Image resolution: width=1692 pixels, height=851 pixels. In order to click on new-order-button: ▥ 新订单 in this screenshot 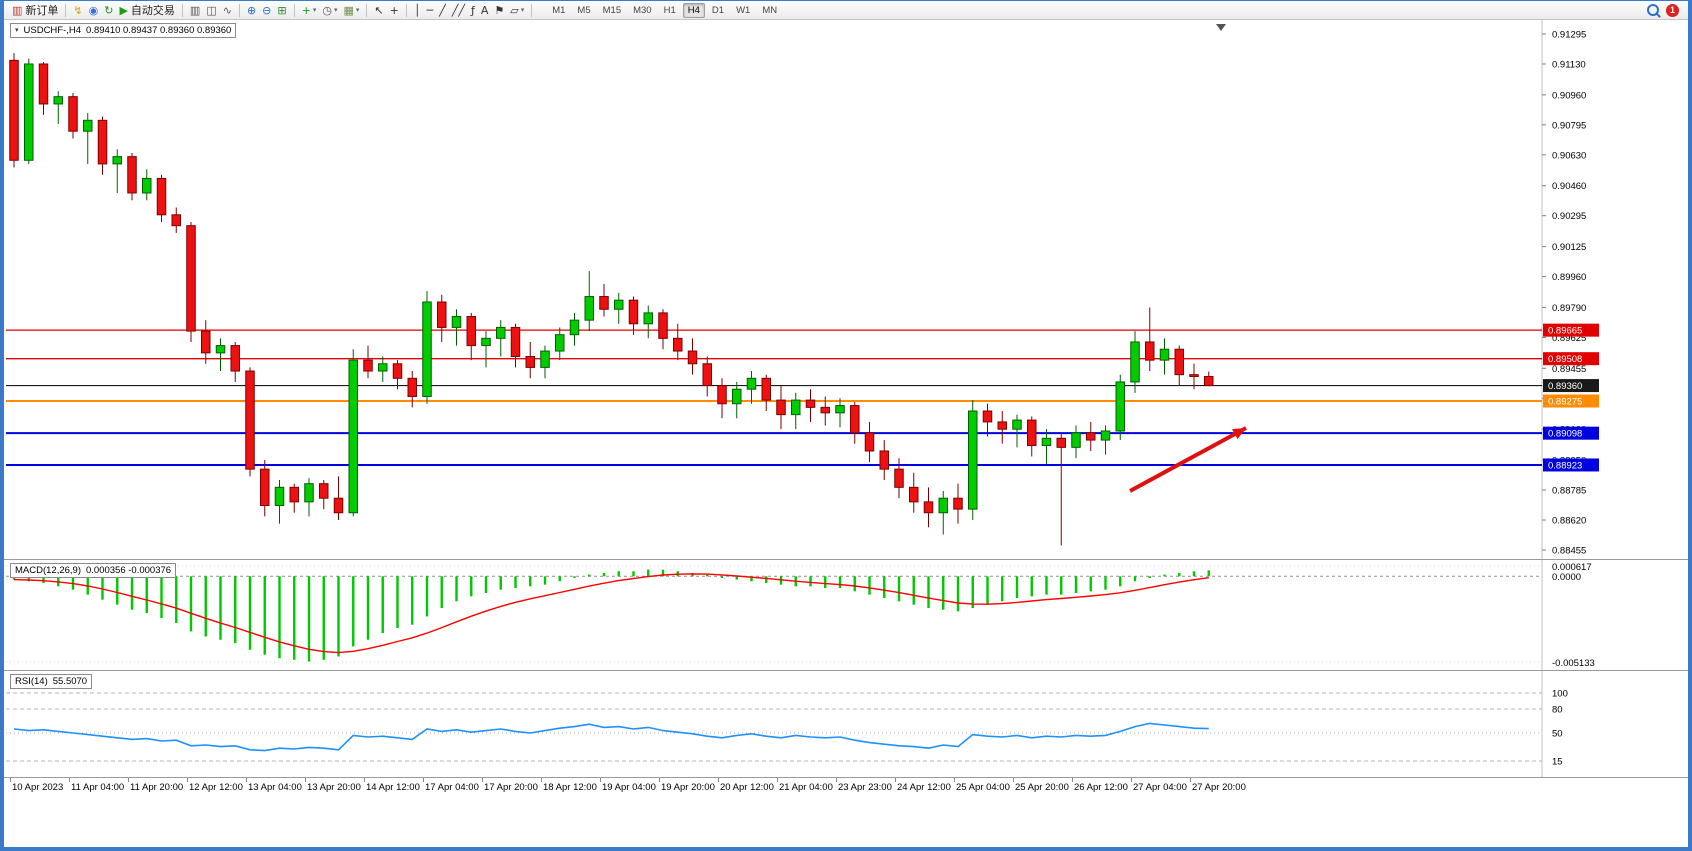, I will do `click(35, 10)`.